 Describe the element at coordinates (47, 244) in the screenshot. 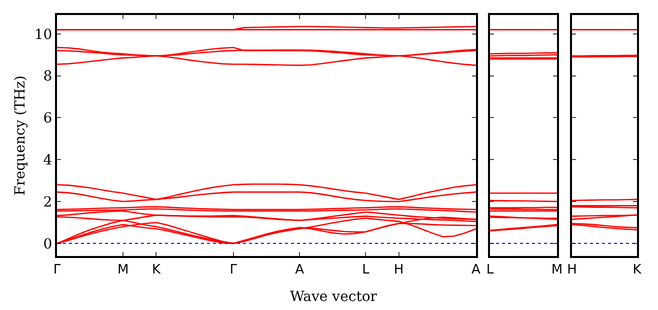

I see `y-tick-label: 0` at that location.